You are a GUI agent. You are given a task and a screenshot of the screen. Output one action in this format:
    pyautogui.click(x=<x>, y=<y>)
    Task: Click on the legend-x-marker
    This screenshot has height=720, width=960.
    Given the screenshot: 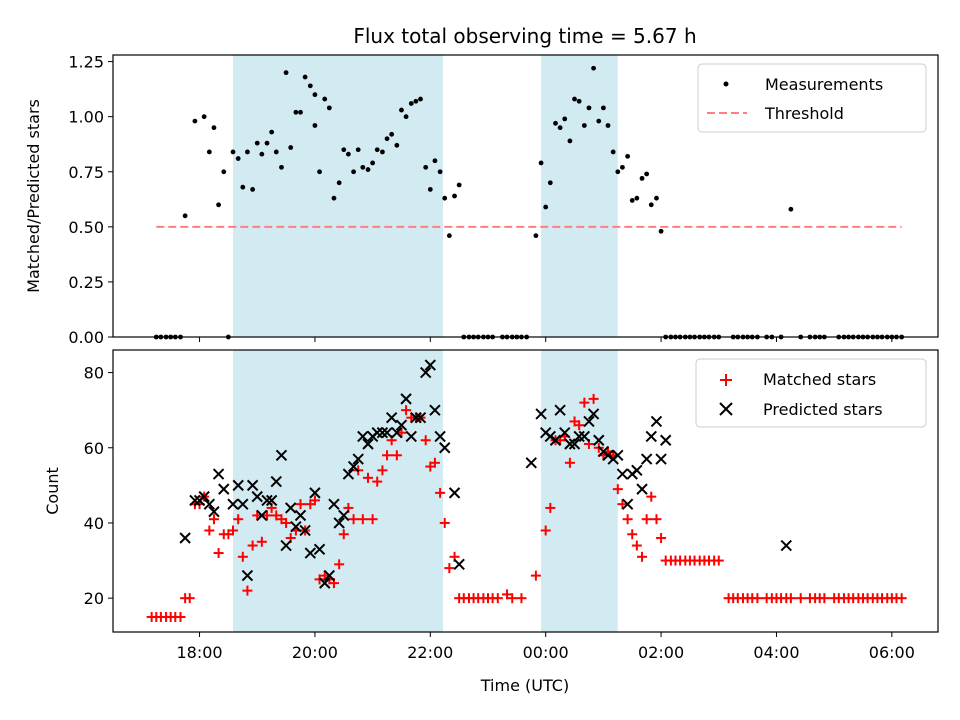 What is the action you would take?
    pyautogui.click(x=726, y=409)
    